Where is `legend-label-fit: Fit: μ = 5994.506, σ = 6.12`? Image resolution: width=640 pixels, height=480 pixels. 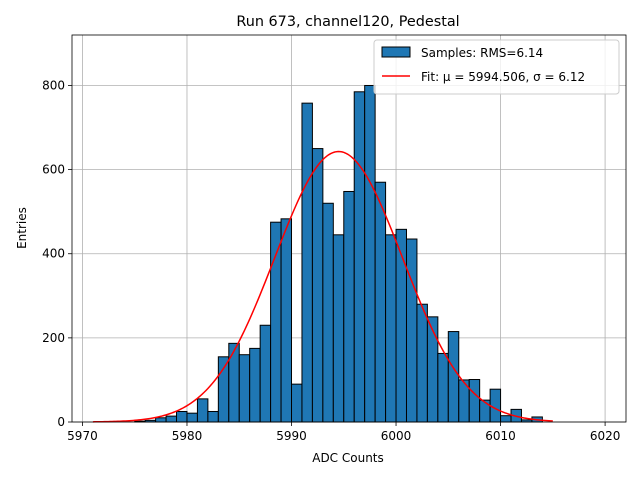 legend-label-fit: Fit: μ = 5994.506, σ = 6.12 is located at coordinates (503, 77).